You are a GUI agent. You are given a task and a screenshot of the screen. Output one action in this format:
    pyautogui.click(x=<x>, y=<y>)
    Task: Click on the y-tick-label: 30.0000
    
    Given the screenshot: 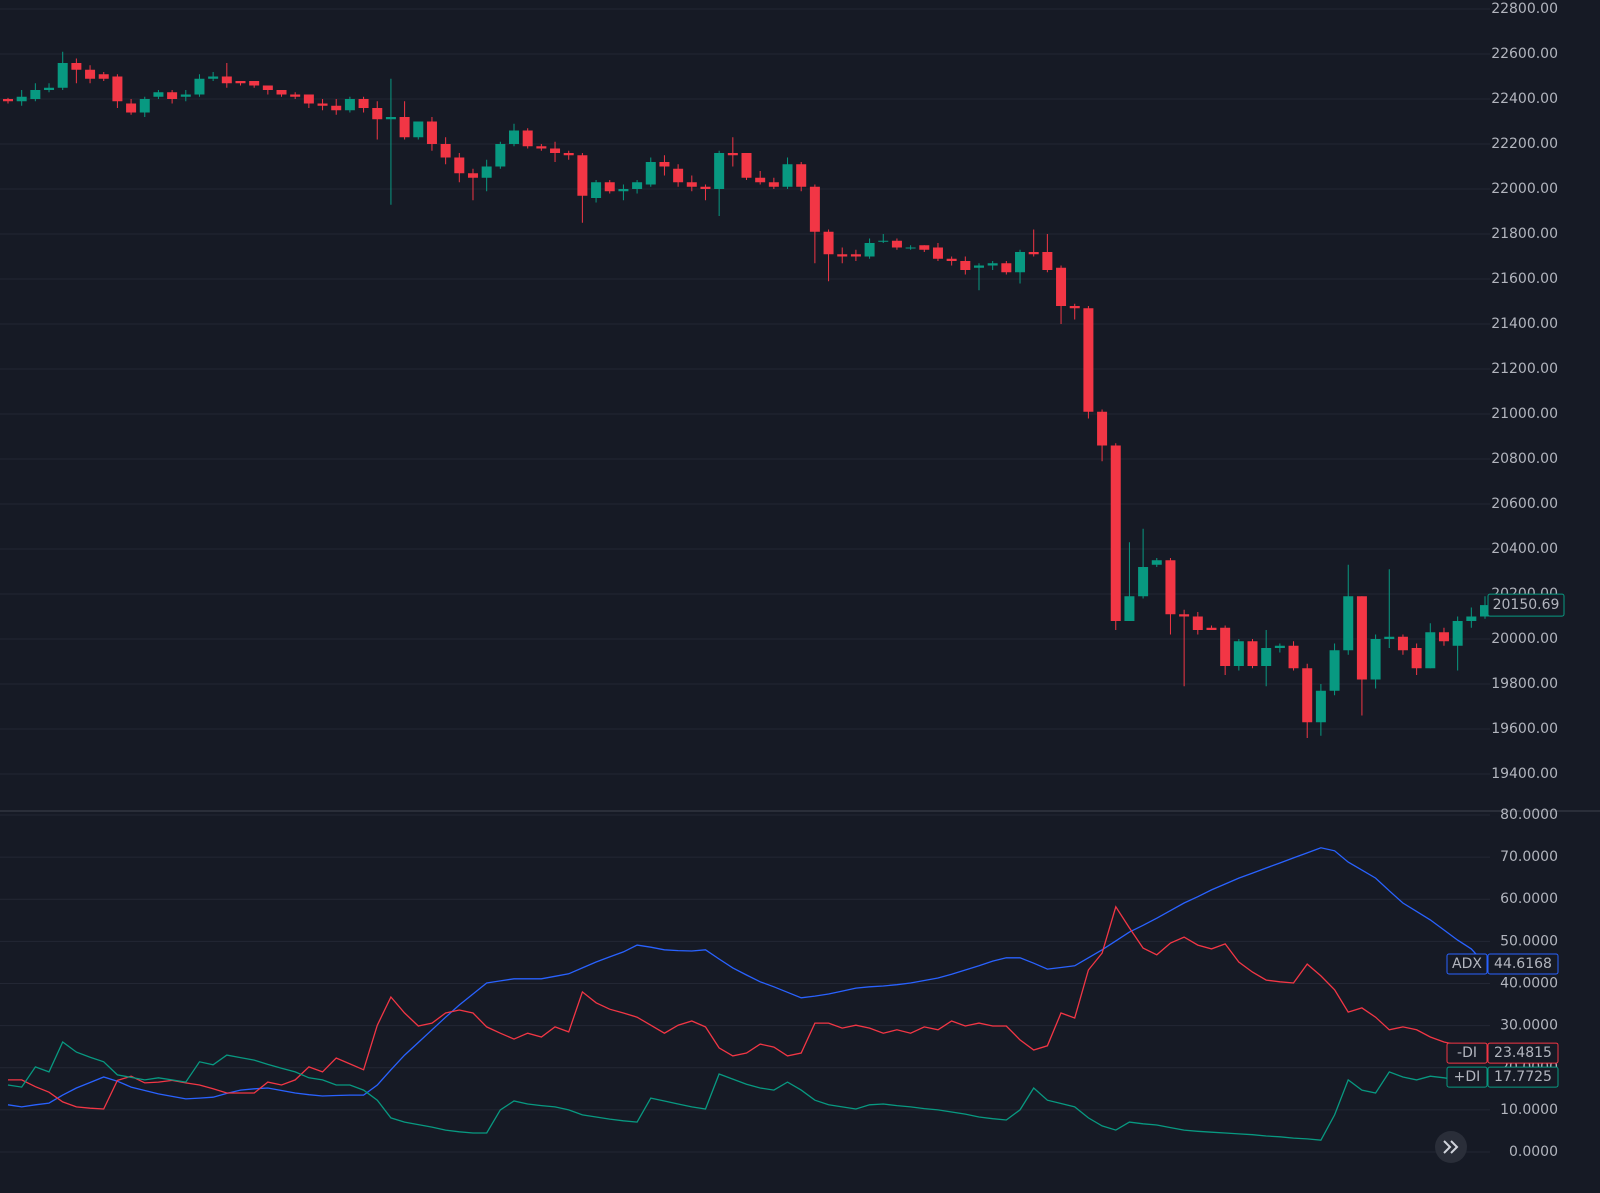 What is the action you would take?
    pyautogui.click(x=1529, y=1026)
    